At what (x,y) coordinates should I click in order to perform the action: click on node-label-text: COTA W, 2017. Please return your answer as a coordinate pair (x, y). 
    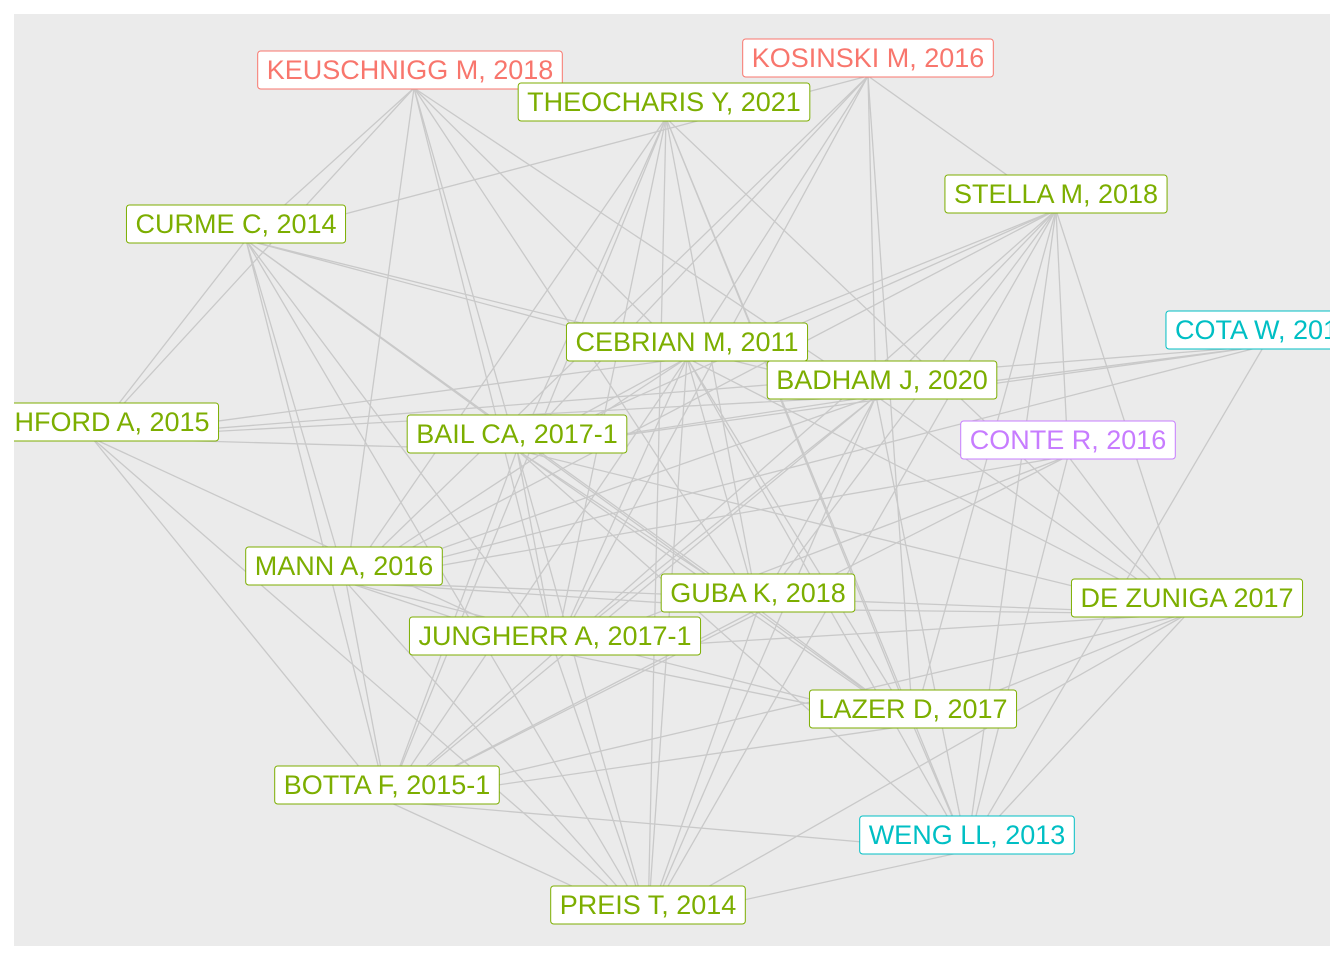
    Looking at the image, I should click on (1252, 330).